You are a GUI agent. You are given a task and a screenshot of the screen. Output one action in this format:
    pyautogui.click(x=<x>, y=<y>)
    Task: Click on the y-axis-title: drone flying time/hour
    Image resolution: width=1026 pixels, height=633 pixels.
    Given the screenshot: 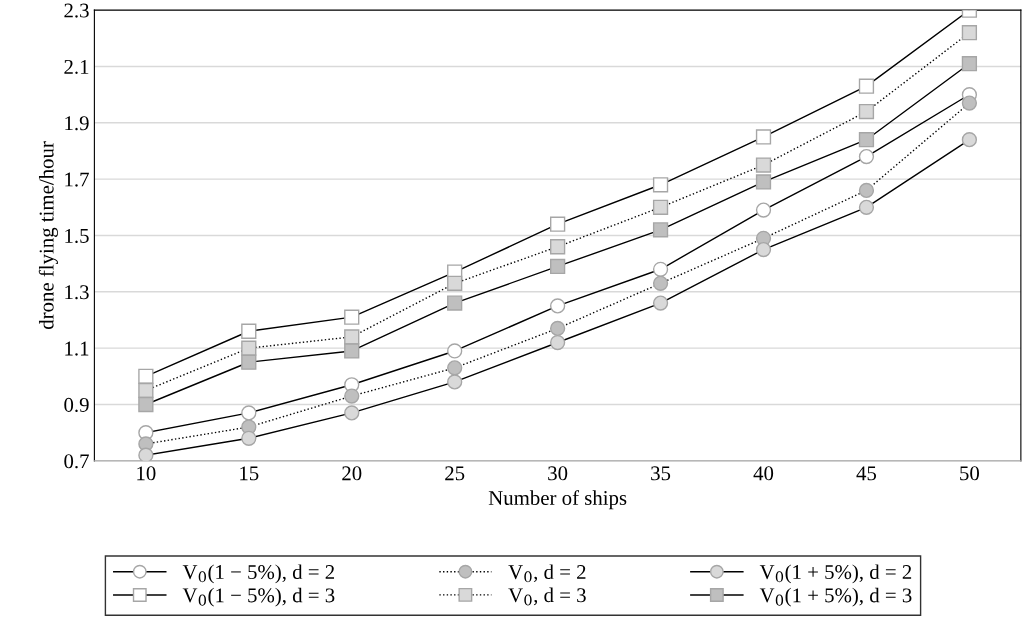 What is the action you would take?
    pyautogui.click(x=48, y=235)
    